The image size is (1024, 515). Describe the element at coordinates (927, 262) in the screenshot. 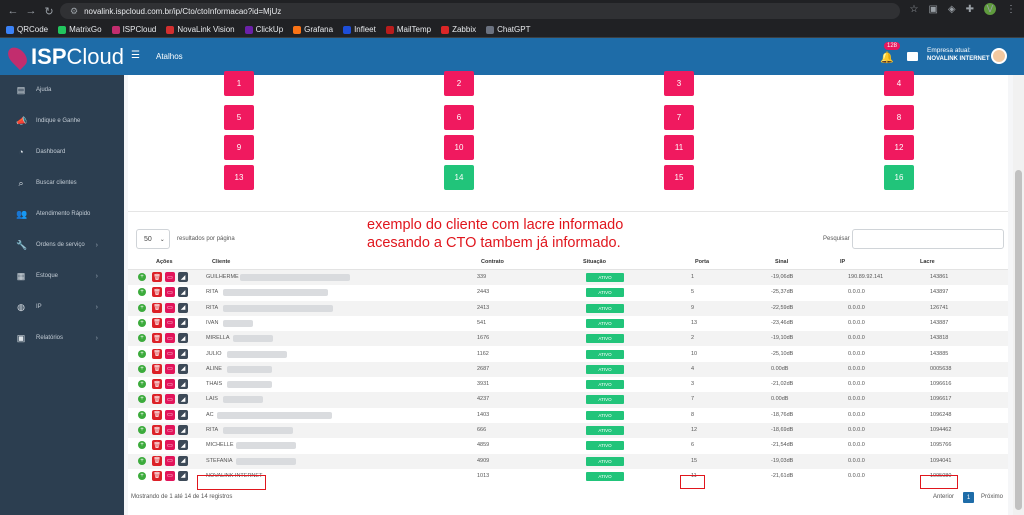

I see `col-seal: Lacre` at that location.